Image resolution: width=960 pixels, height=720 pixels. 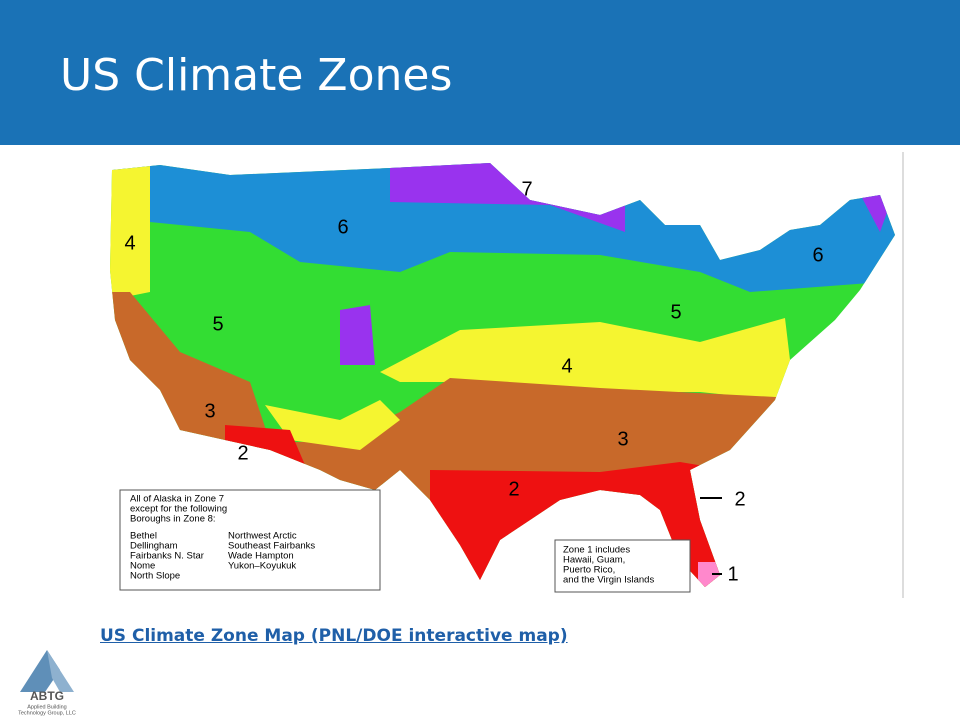 I want to click on borough: Northwest Arctic, so click(x=262, y=536).